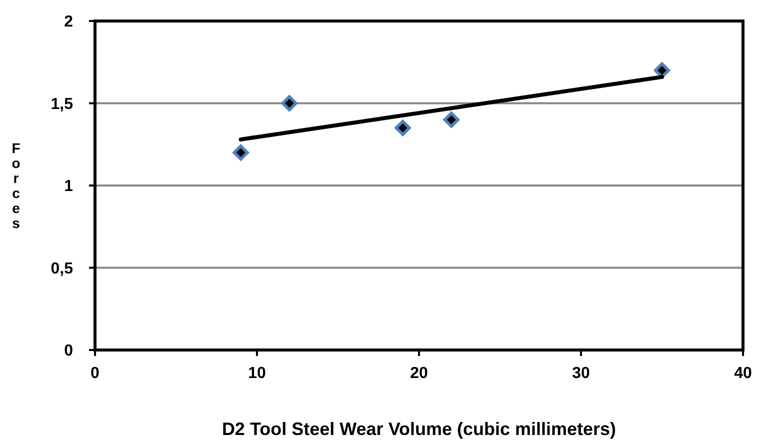 The image size is (761, 445). Describe the element at coordinates (69, 187) in the screenshot. I see `y-tick-label: 1` at that location.